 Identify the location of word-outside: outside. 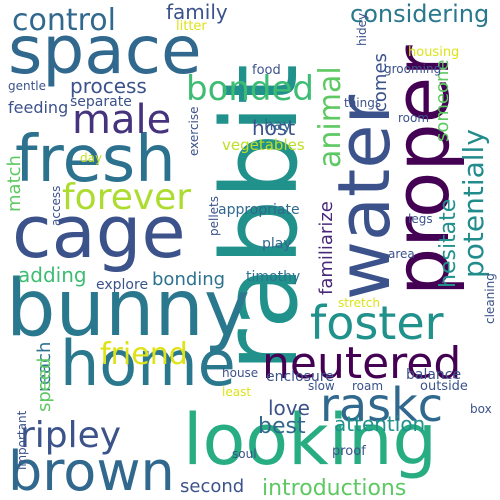
(444, 386).